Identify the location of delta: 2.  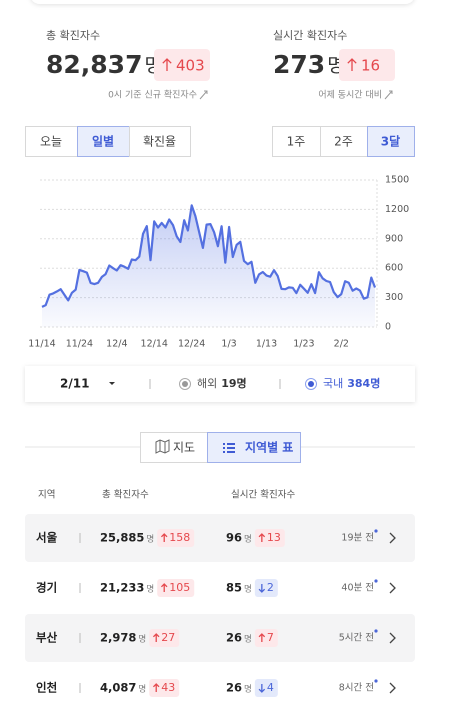
(270, 587).